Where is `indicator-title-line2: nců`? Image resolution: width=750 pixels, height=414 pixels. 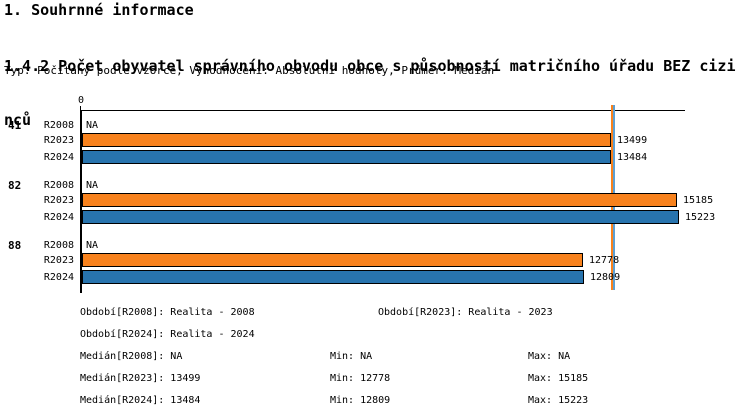 indicator-title-line2: nců is located at coordinates (18, 120).